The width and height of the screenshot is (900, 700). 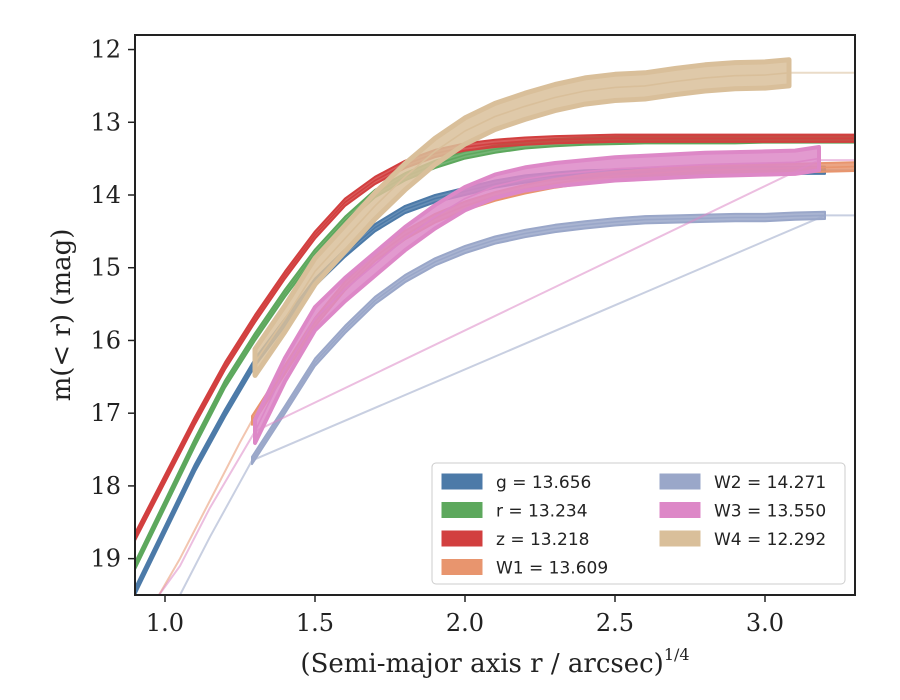 I want to click on legend-box, so click(x=638, y=523).